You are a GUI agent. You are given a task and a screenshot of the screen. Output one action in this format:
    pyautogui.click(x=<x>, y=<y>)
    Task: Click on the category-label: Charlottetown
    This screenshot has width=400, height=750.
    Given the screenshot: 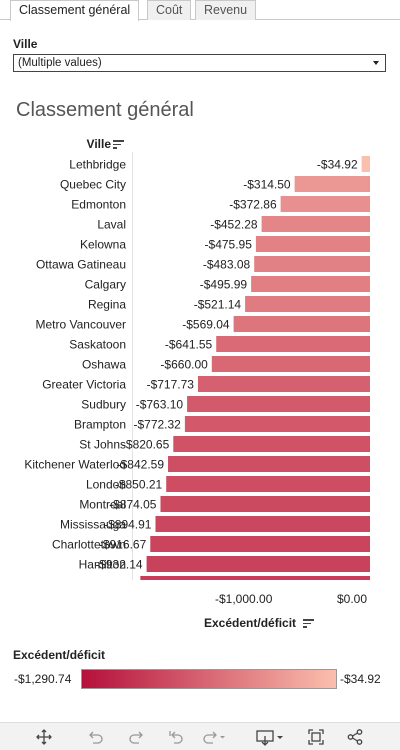 What is the action you would take?
    pyautogui.click(x=89, y=545)
    